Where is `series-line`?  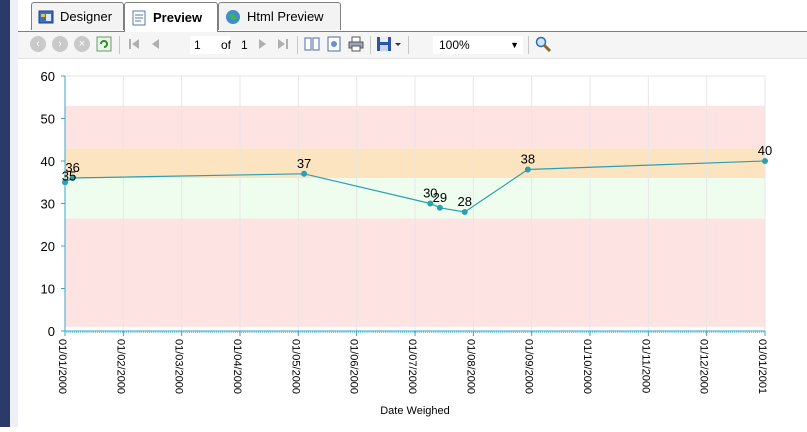
series-line is located at coordinates (415, 186).